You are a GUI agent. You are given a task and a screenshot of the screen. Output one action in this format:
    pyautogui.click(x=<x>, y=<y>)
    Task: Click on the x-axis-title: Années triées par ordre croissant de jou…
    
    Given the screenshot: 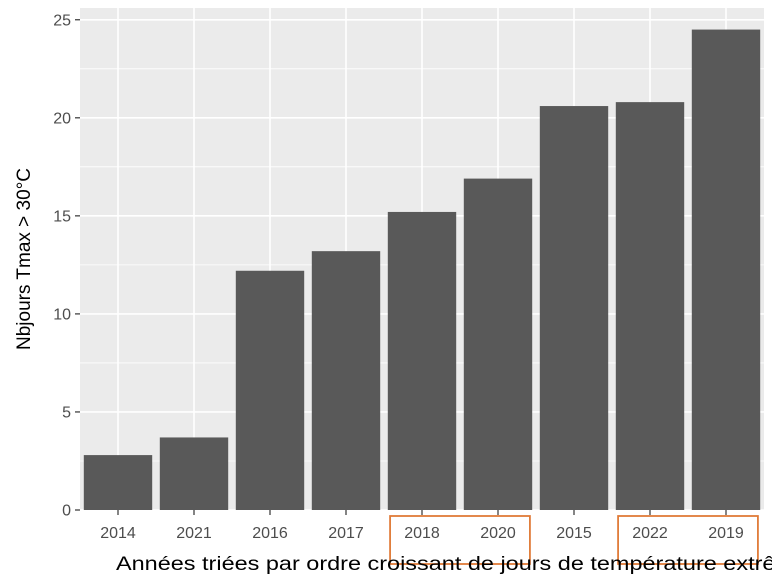 What is the action you would take?
    pyautogui.click(x=444, y=564)
    